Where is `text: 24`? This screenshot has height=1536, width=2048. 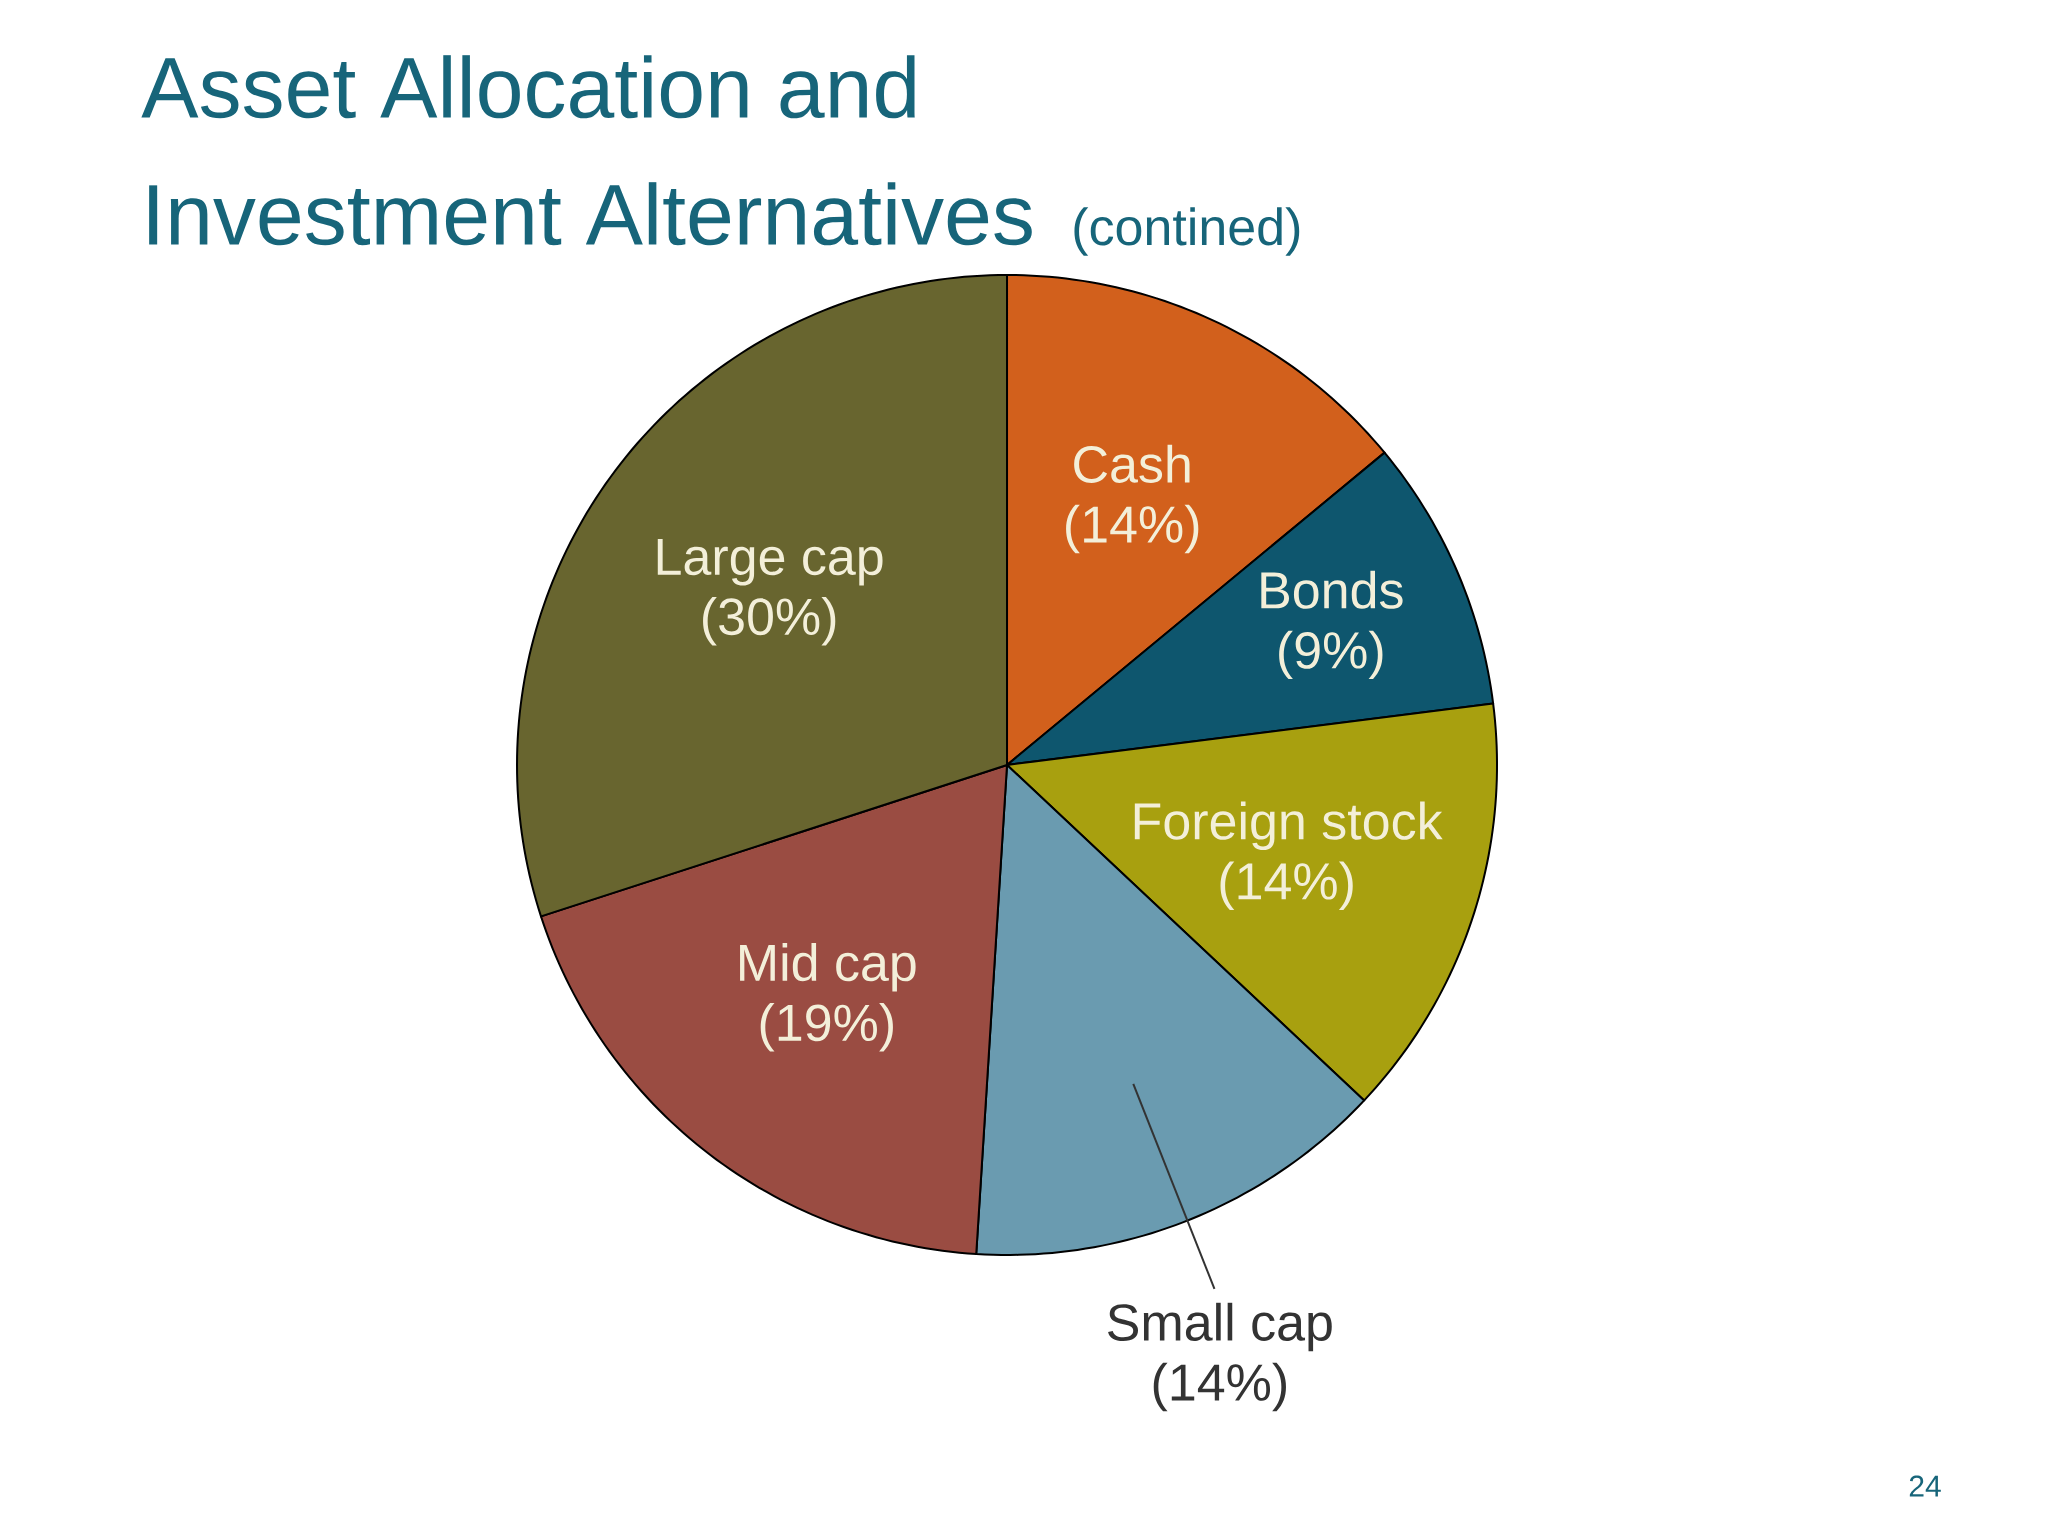 text: 24 is located at coordinates (1925, 1486).